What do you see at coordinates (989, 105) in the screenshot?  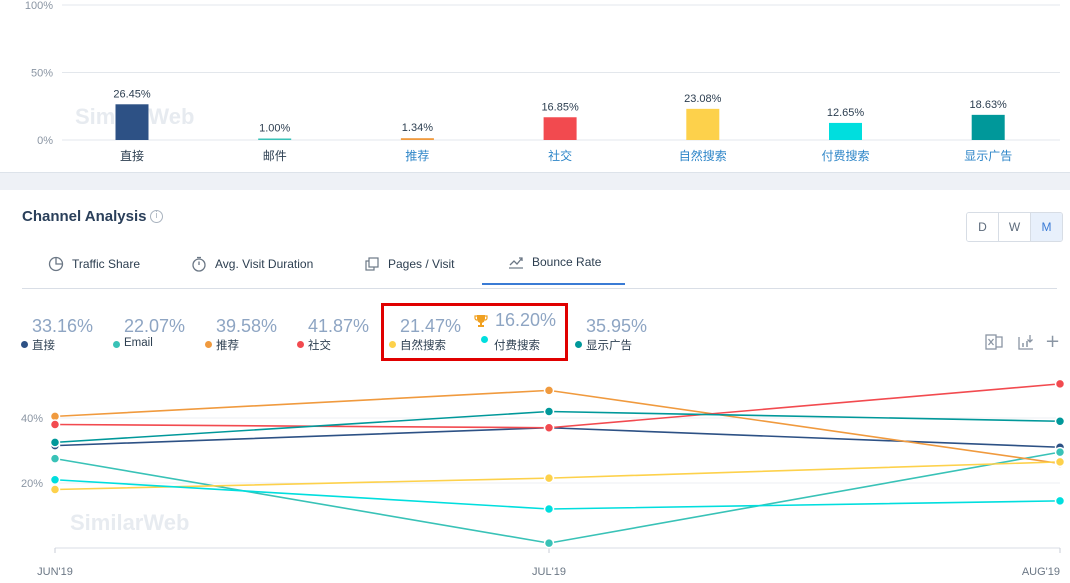 I see `bar-value-label: 18.63%` at bounding box center [989, 105].